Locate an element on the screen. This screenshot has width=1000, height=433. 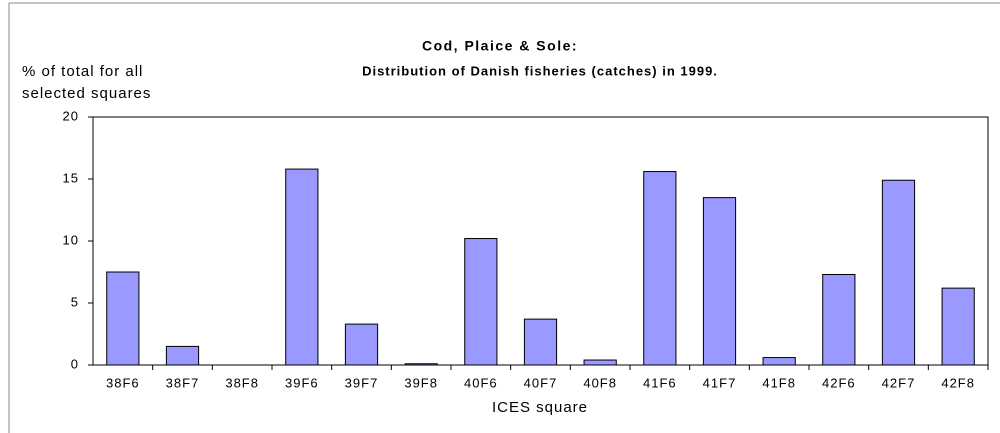
x-tick-label: 39F7 is located at coordinates (362, 382).